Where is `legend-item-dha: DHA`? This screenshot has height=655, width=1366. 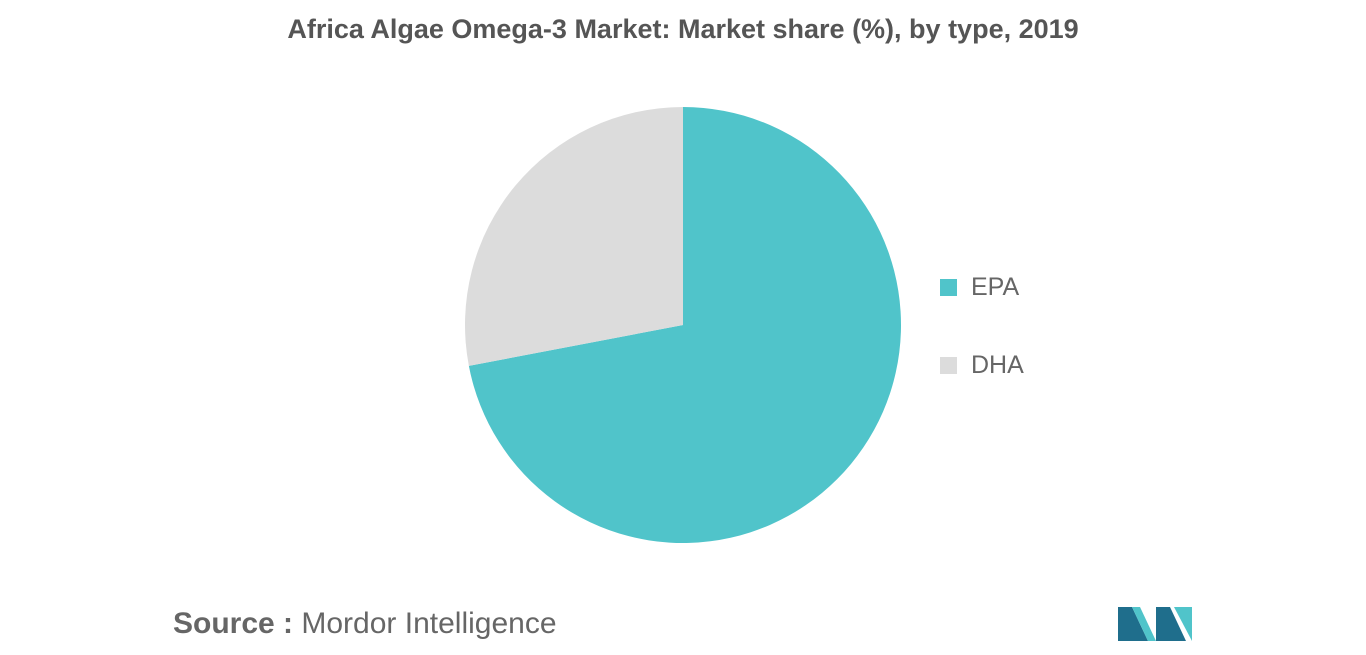 legend-item-dha: DHA is located at coordinates (982, 365).